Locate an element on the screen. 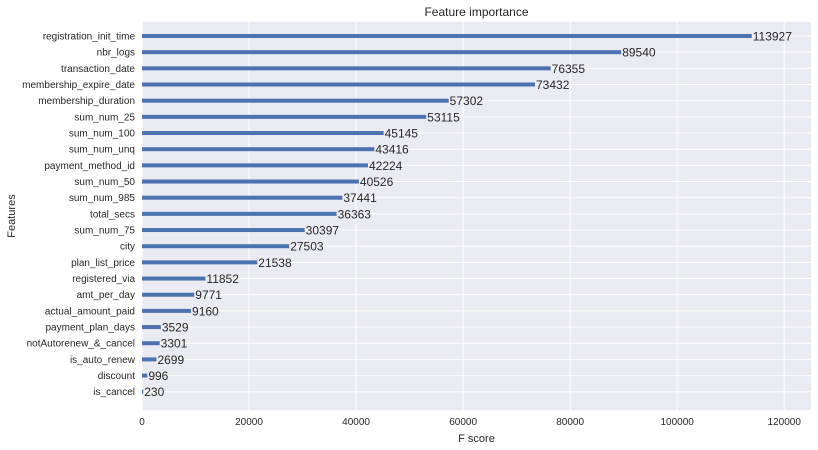 The height and width of the screenshot is (450, 818). x-tick-labels: 0 20000 40000 60000 80000 100000 120000 is located at coordinates (470, 422).